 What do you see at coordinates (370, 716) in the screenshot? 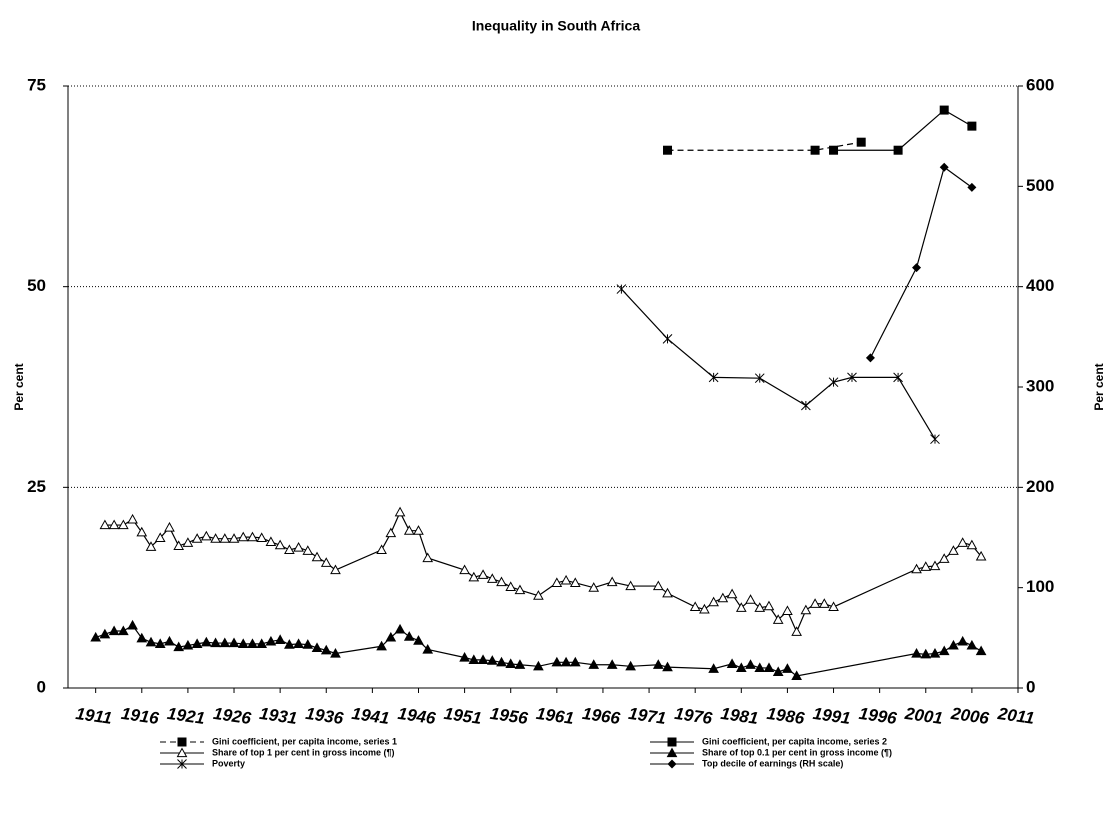
I see `x-tick-label: 1941` at bounding box center [370, 716].